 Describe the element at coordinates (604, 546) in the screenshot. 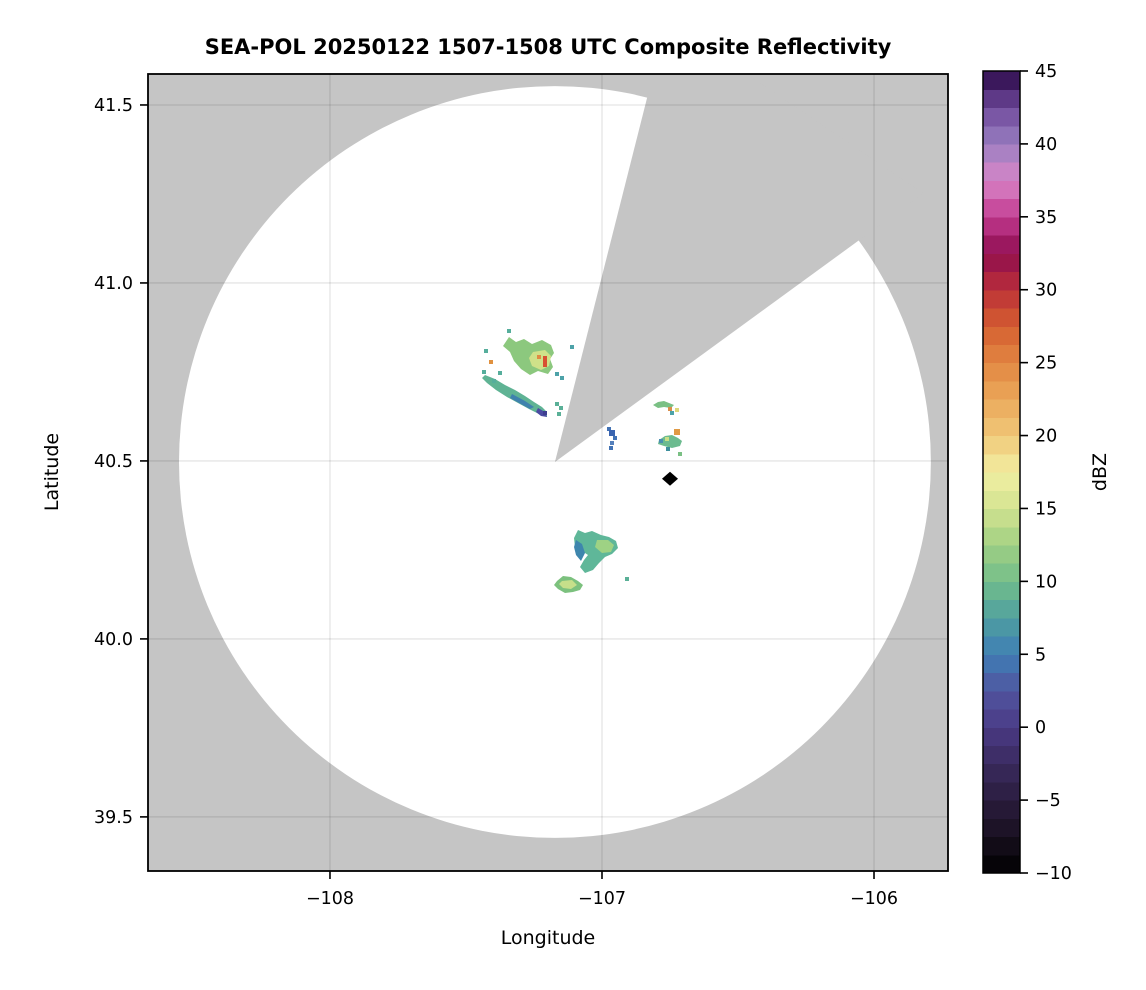

I see `echo-south-green` at that location.